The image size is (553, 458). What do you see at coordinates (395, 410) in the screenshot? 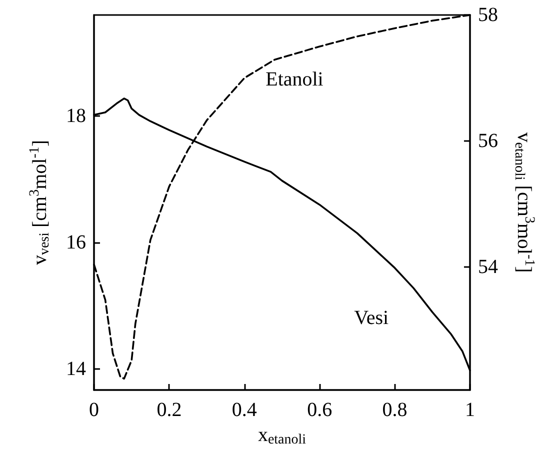
I see `x-tick-label: 0.8` at bounding box center [395, 410].